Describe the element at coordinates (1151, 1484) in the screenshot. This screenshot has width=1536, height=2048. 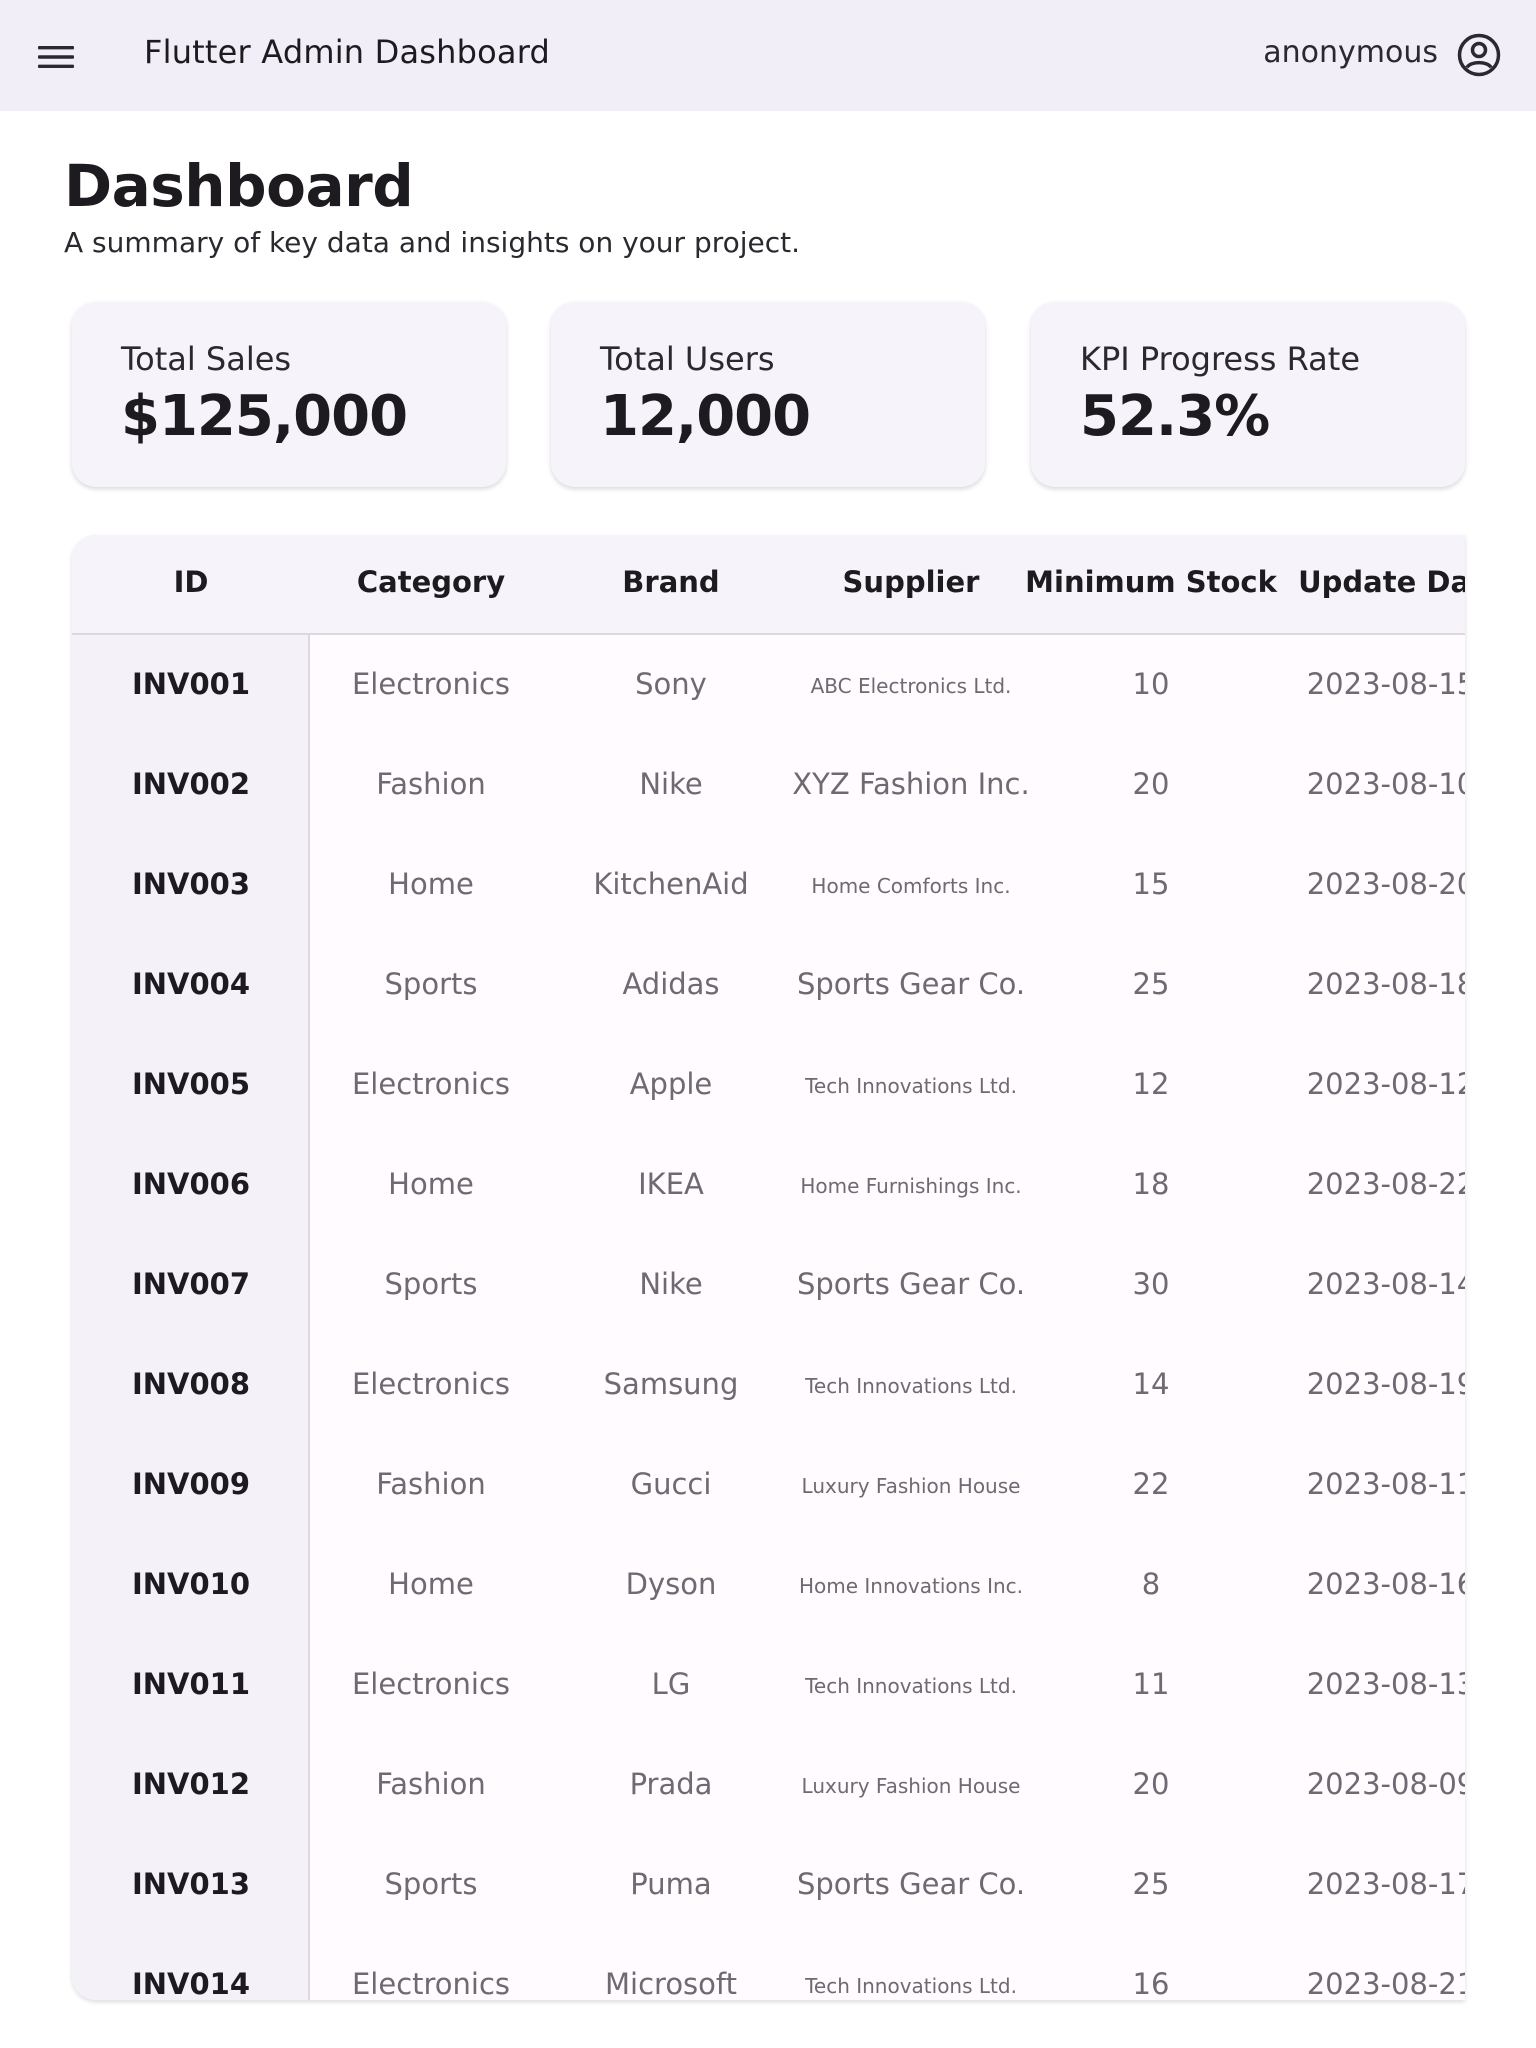
I see `cell-minimum-stock: 22` at that location.